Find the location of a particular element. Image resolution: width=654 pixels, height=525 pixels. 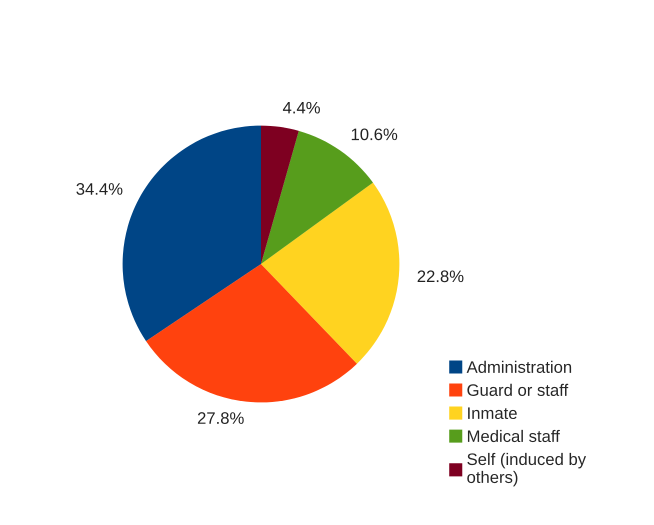

legend-label: Inmate is located at coordinates (492, 413).